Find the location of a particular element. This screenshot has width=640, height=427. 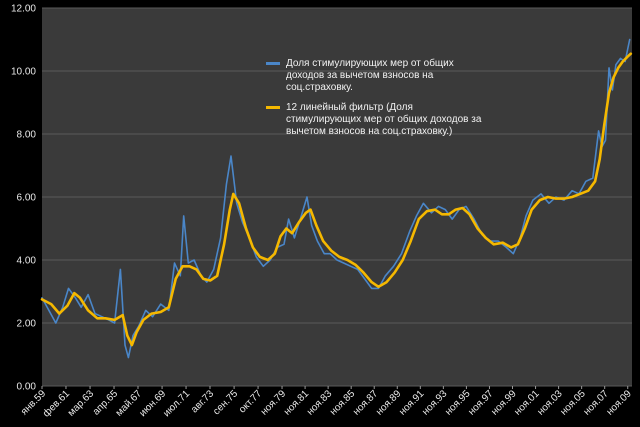

y-axis-ticks: 0.00 2.00 4.00 6.00 8.00 10.00 12.00 is located at coordinates (23, 198).